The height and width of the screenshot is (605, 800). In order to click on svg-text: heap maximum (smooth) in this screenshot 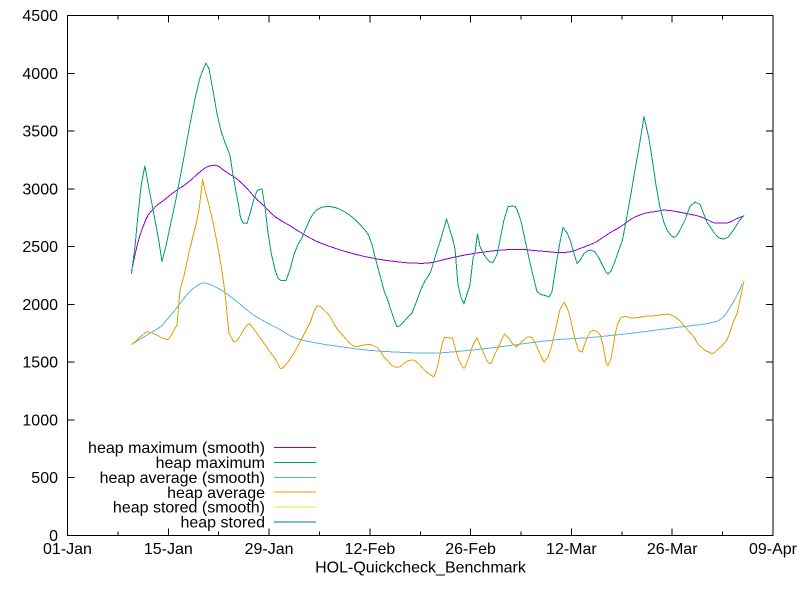, I will do `click(176, 448)`.